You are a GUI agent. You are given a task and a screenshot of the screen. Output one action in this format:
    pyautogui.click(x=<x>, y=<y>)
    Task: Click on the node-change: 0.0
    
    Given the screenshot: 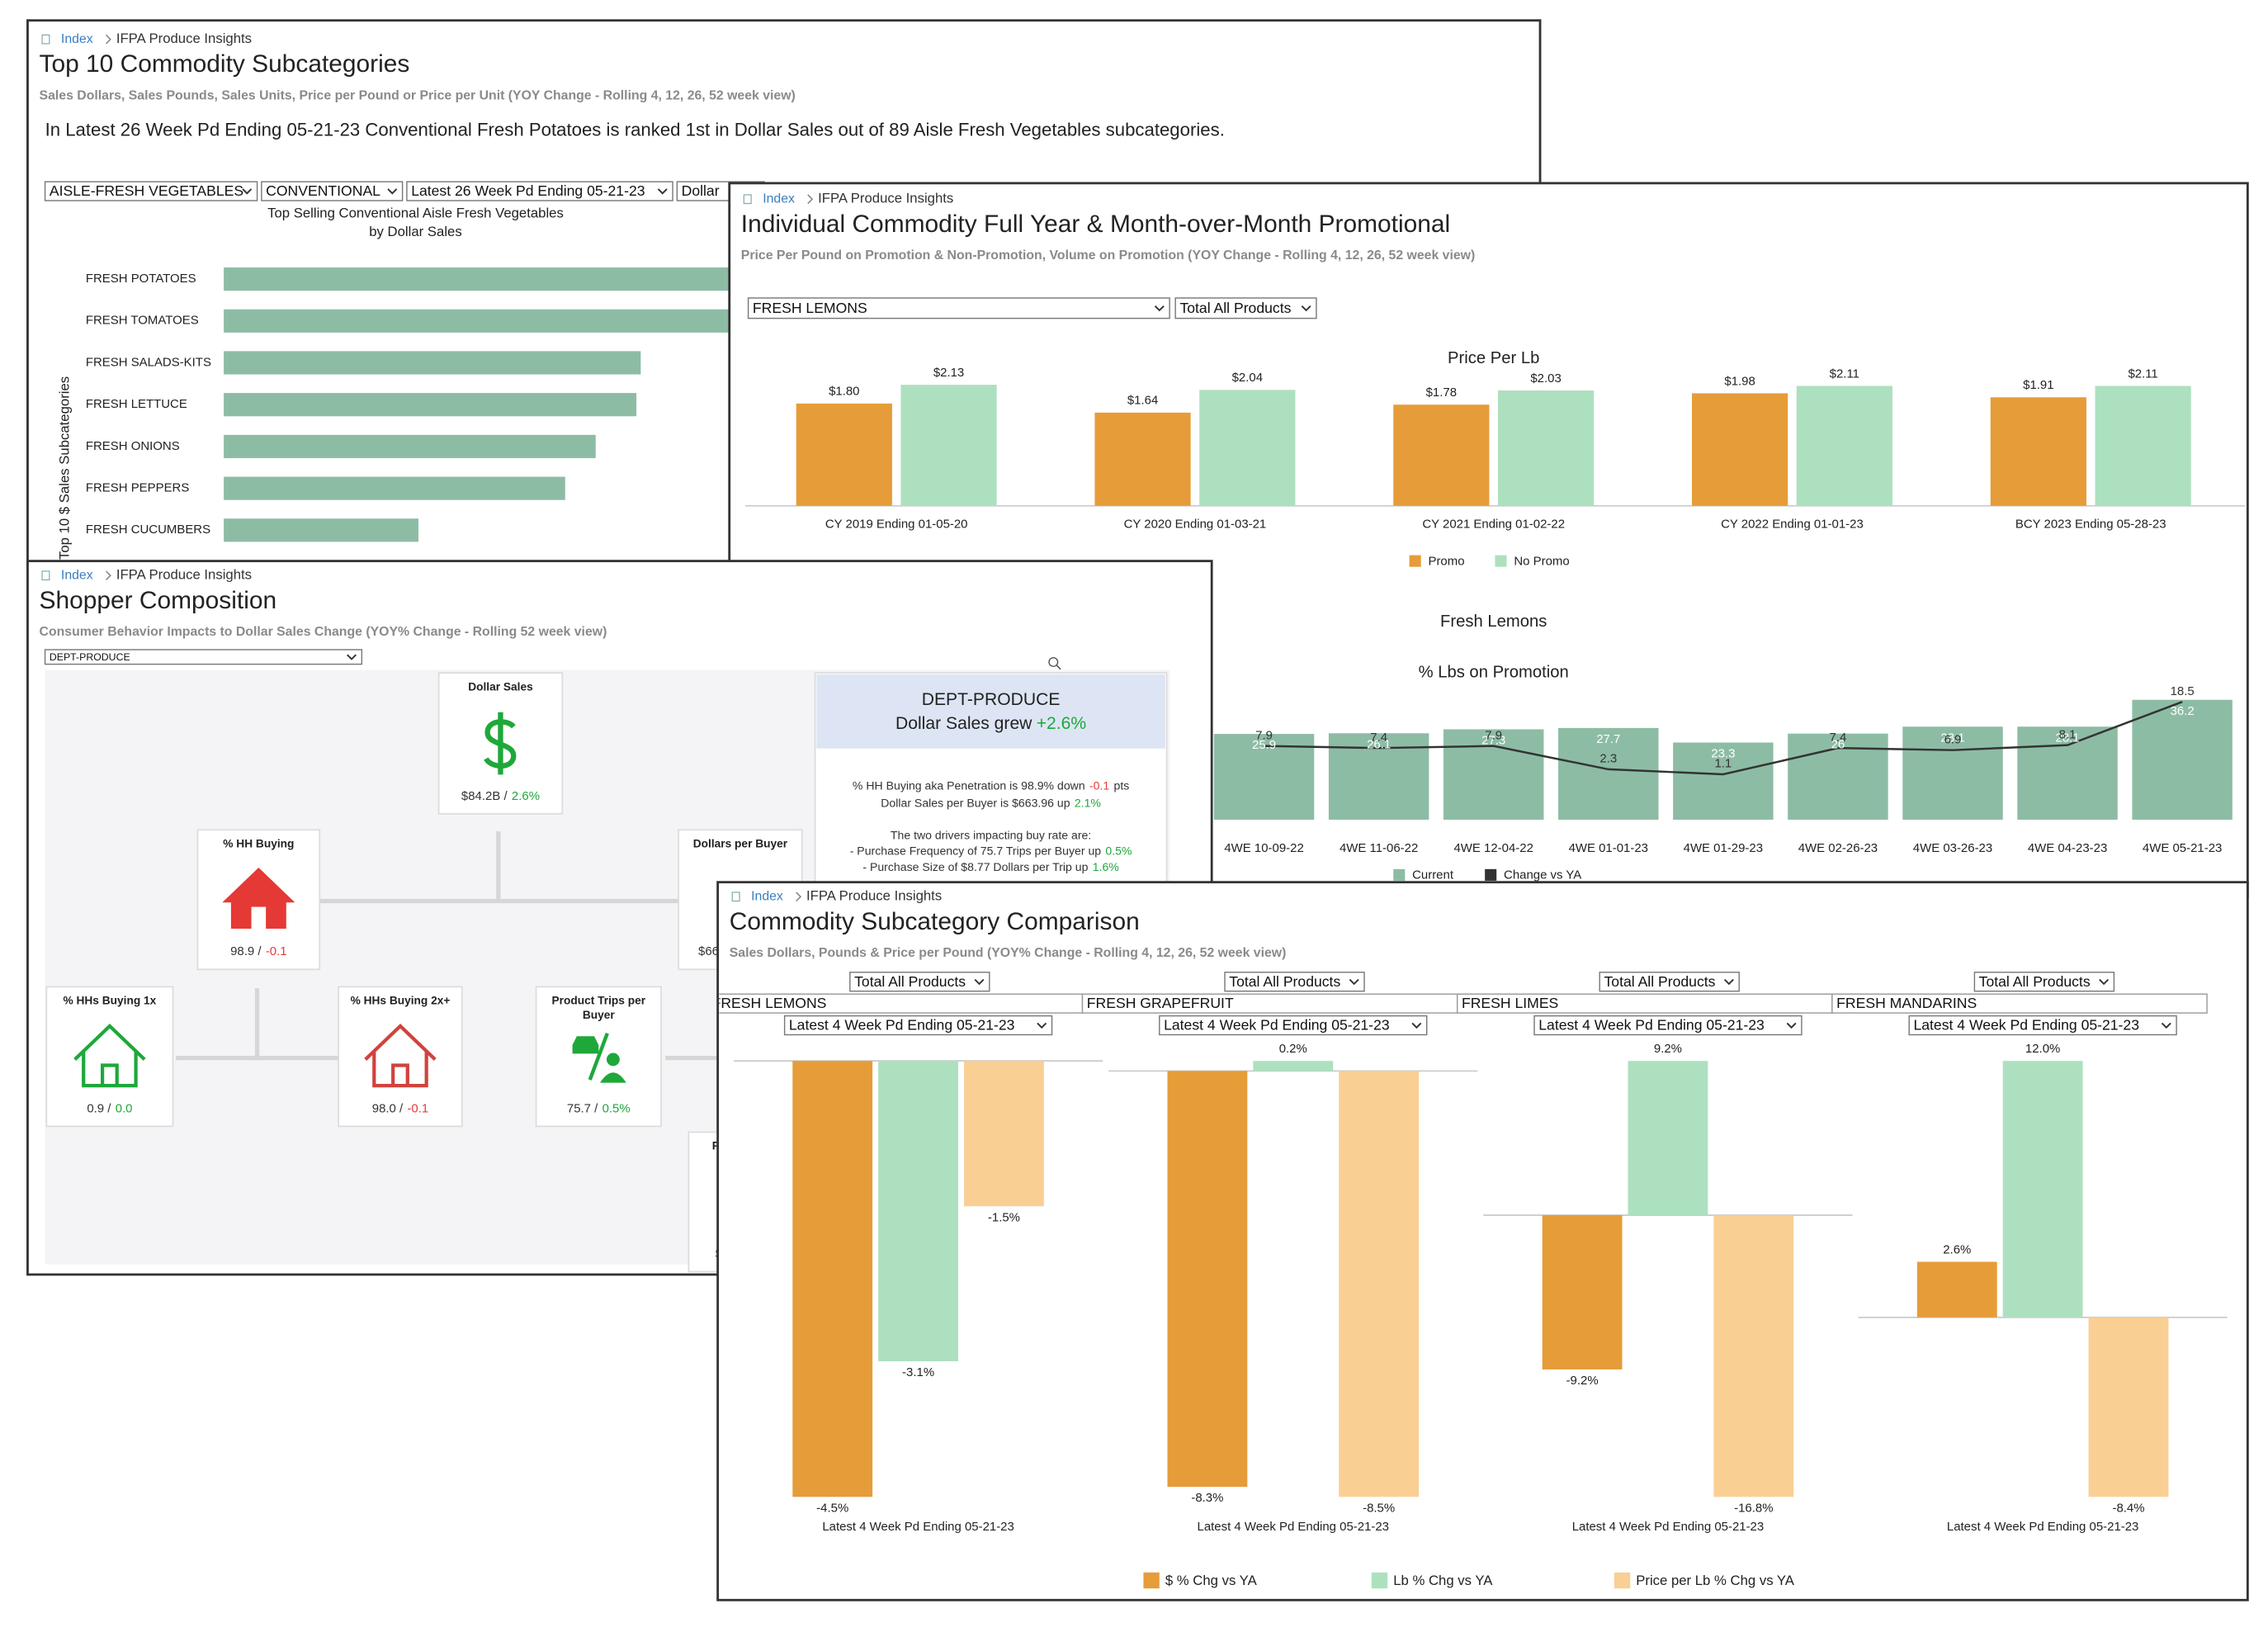 What is the action you would take?
    pyautogui.click(x=125, y=1108)
    